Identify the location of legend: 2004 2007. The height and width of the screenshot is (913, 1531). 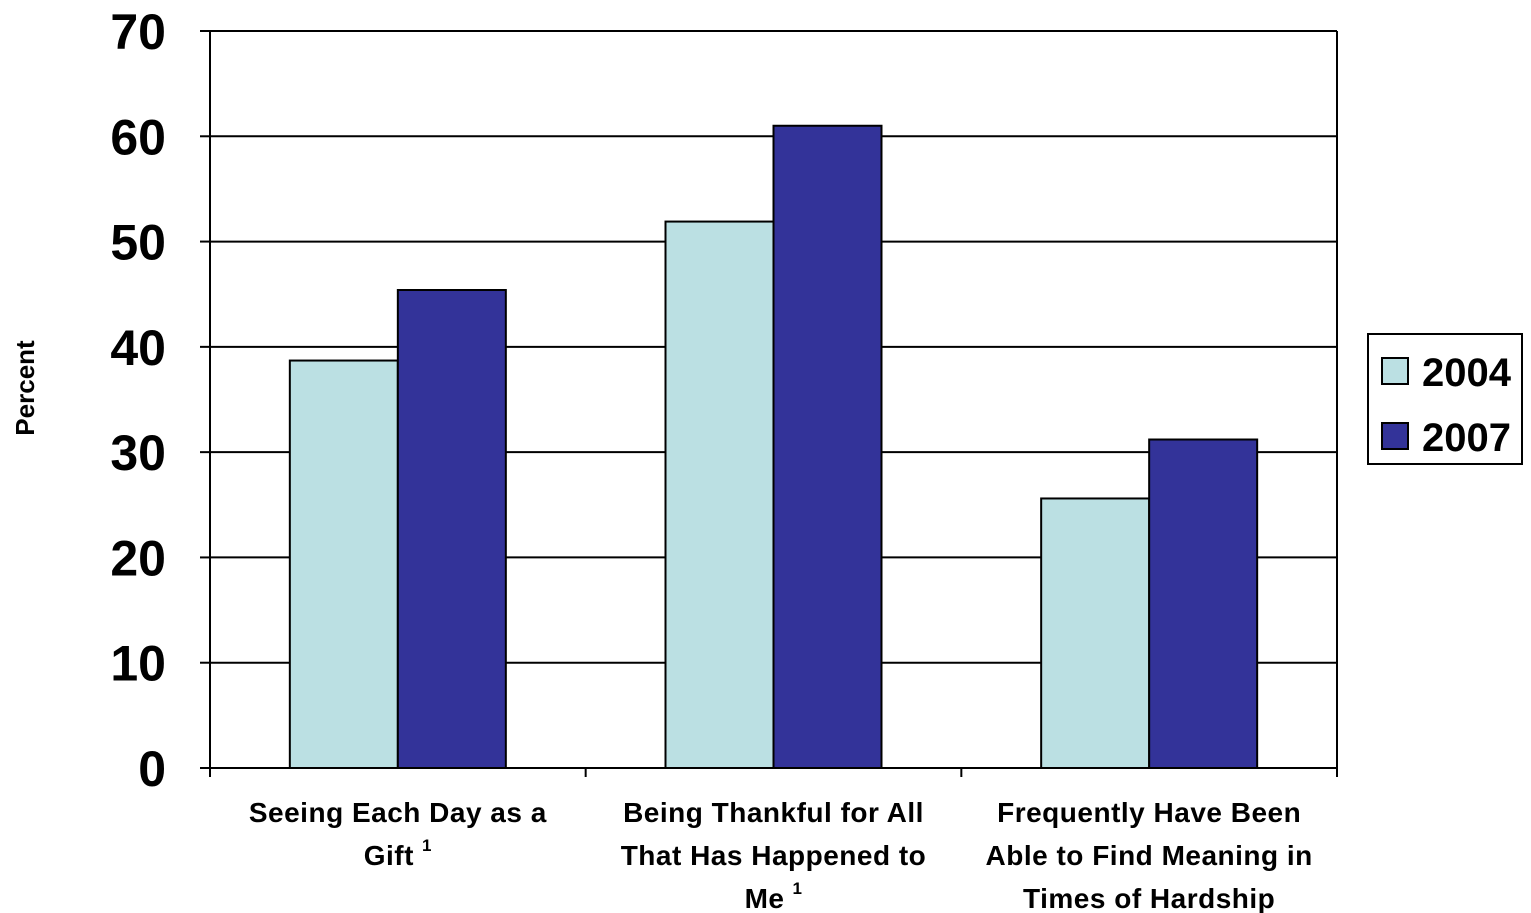
(1445, 399).